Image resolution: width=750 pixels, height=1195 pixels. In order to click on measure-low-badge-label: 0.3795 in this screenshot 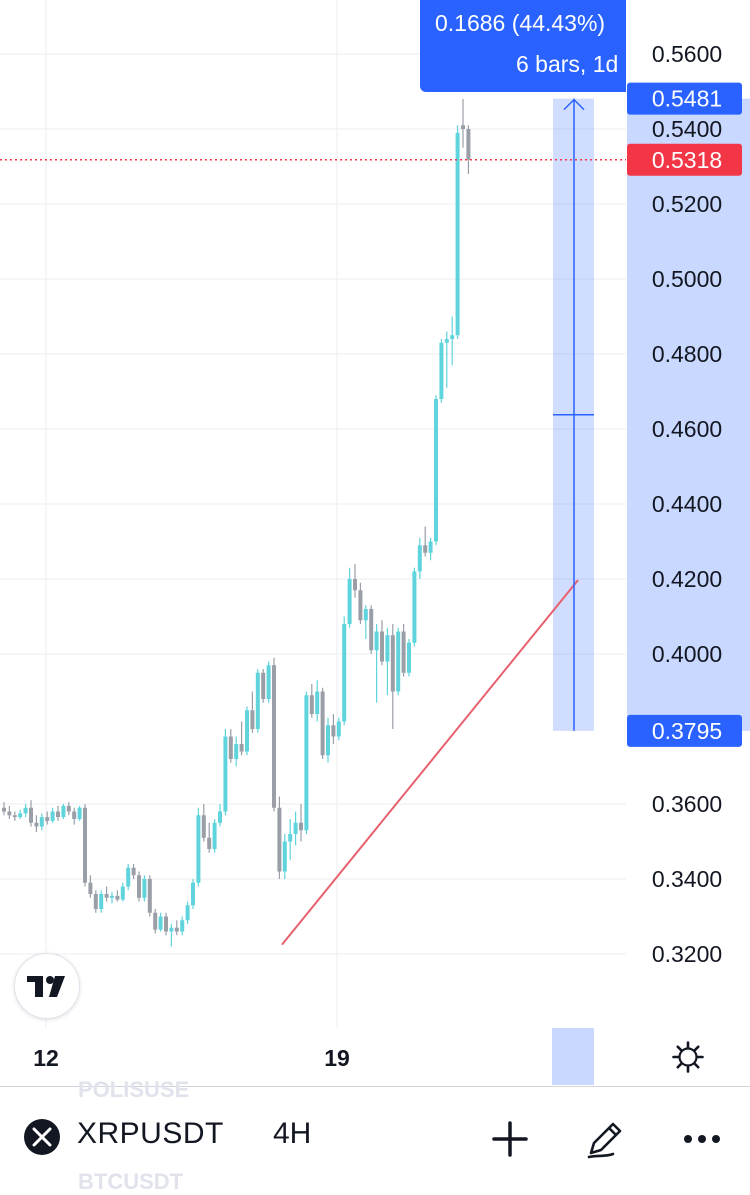, I will do `click(687, 731)`.